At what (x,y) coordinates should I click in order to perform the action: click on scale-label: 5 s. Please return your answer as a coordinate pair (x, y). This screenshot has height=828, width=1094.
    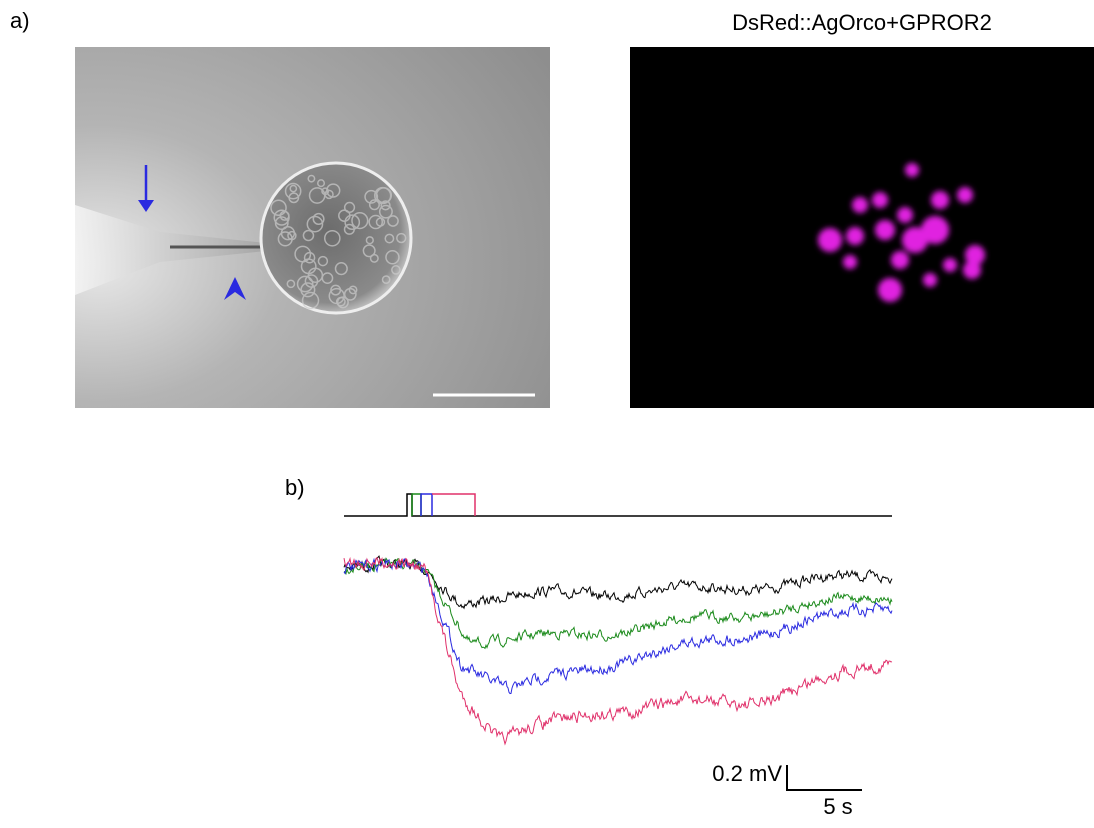
    Looking at the image, I should click on (837, 806).